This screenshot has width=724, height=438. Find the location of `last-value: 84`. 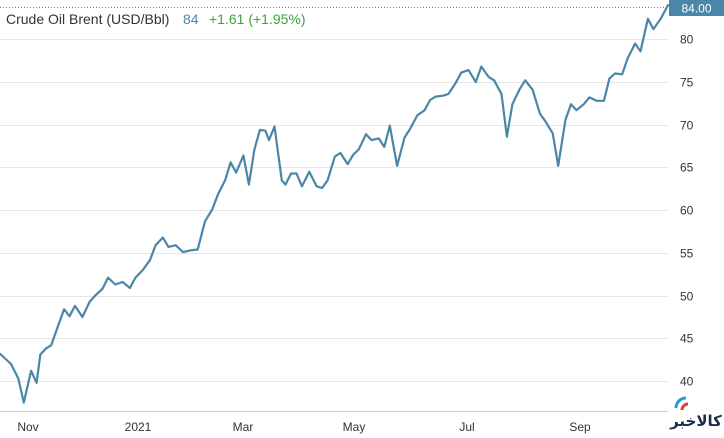

last-value: 84 is located at coordinates (191, 19).